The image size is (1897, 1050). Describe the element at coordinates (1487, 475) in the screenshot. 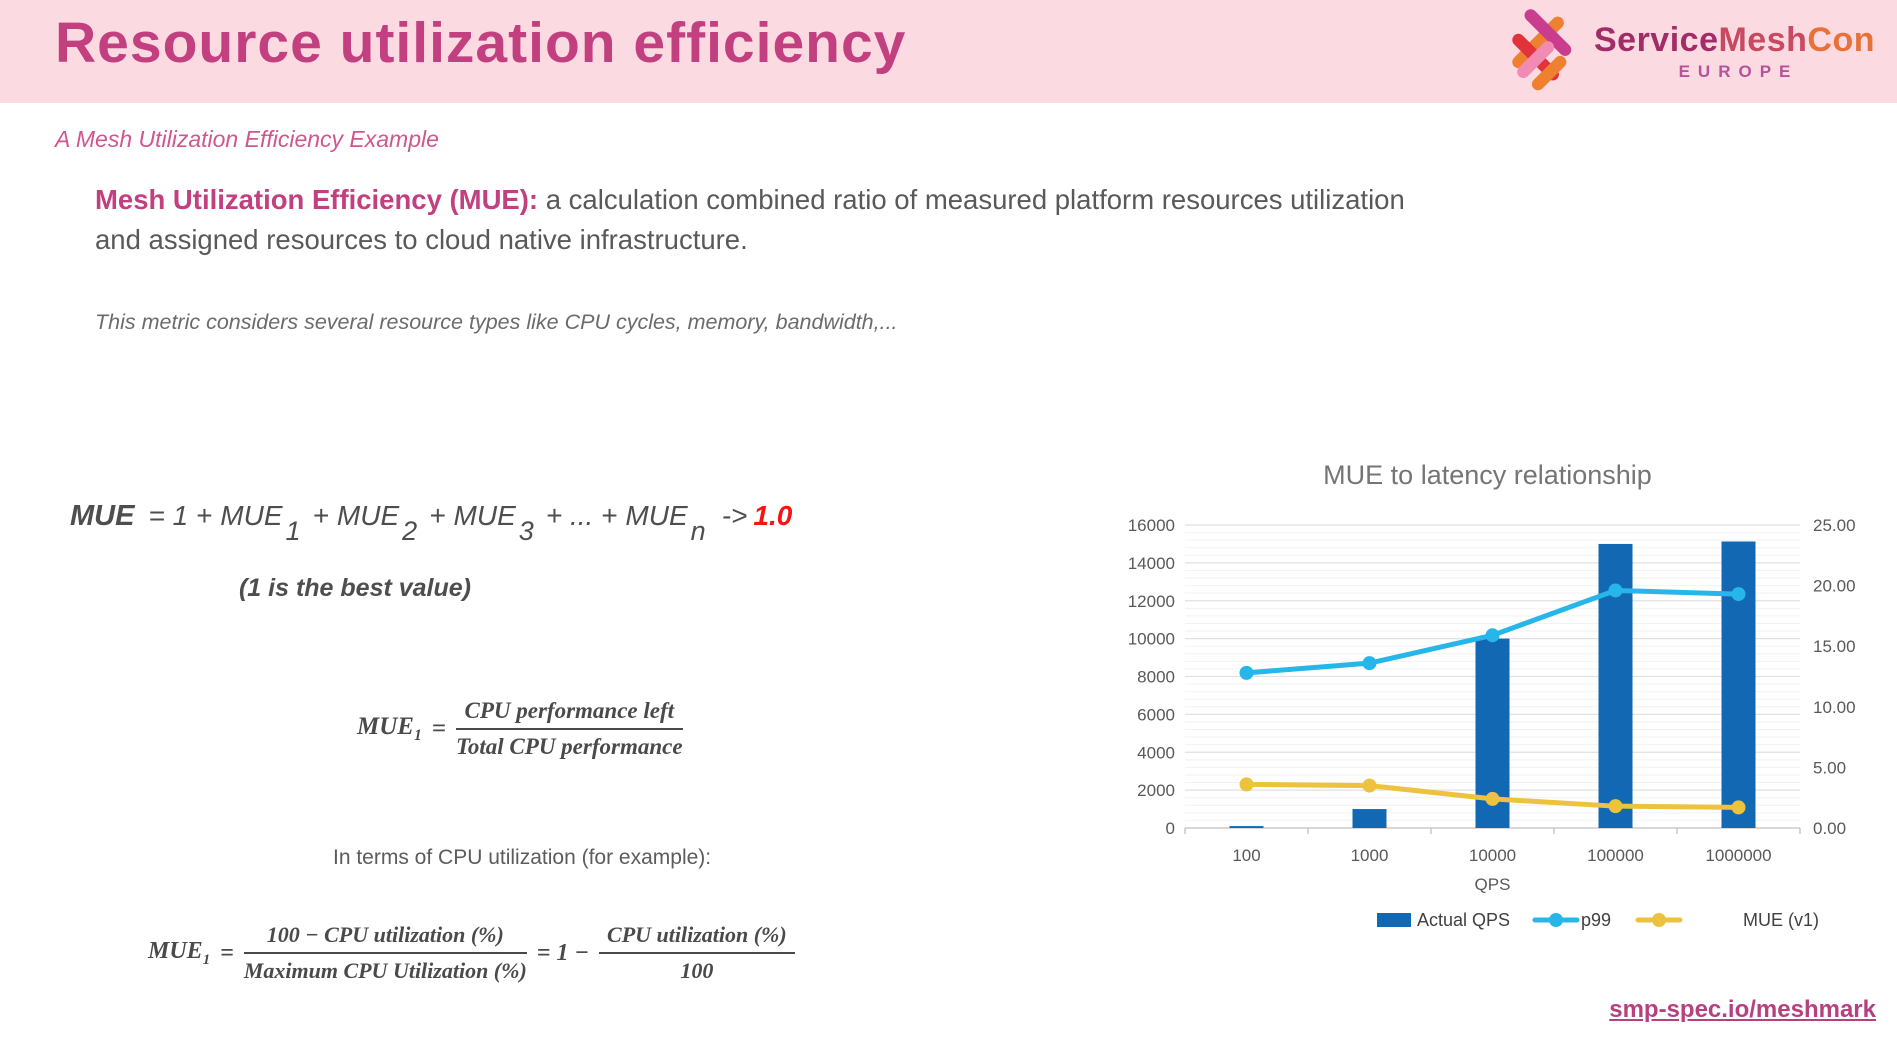

I see `chart-title: MUE to latency relationship` at that location.